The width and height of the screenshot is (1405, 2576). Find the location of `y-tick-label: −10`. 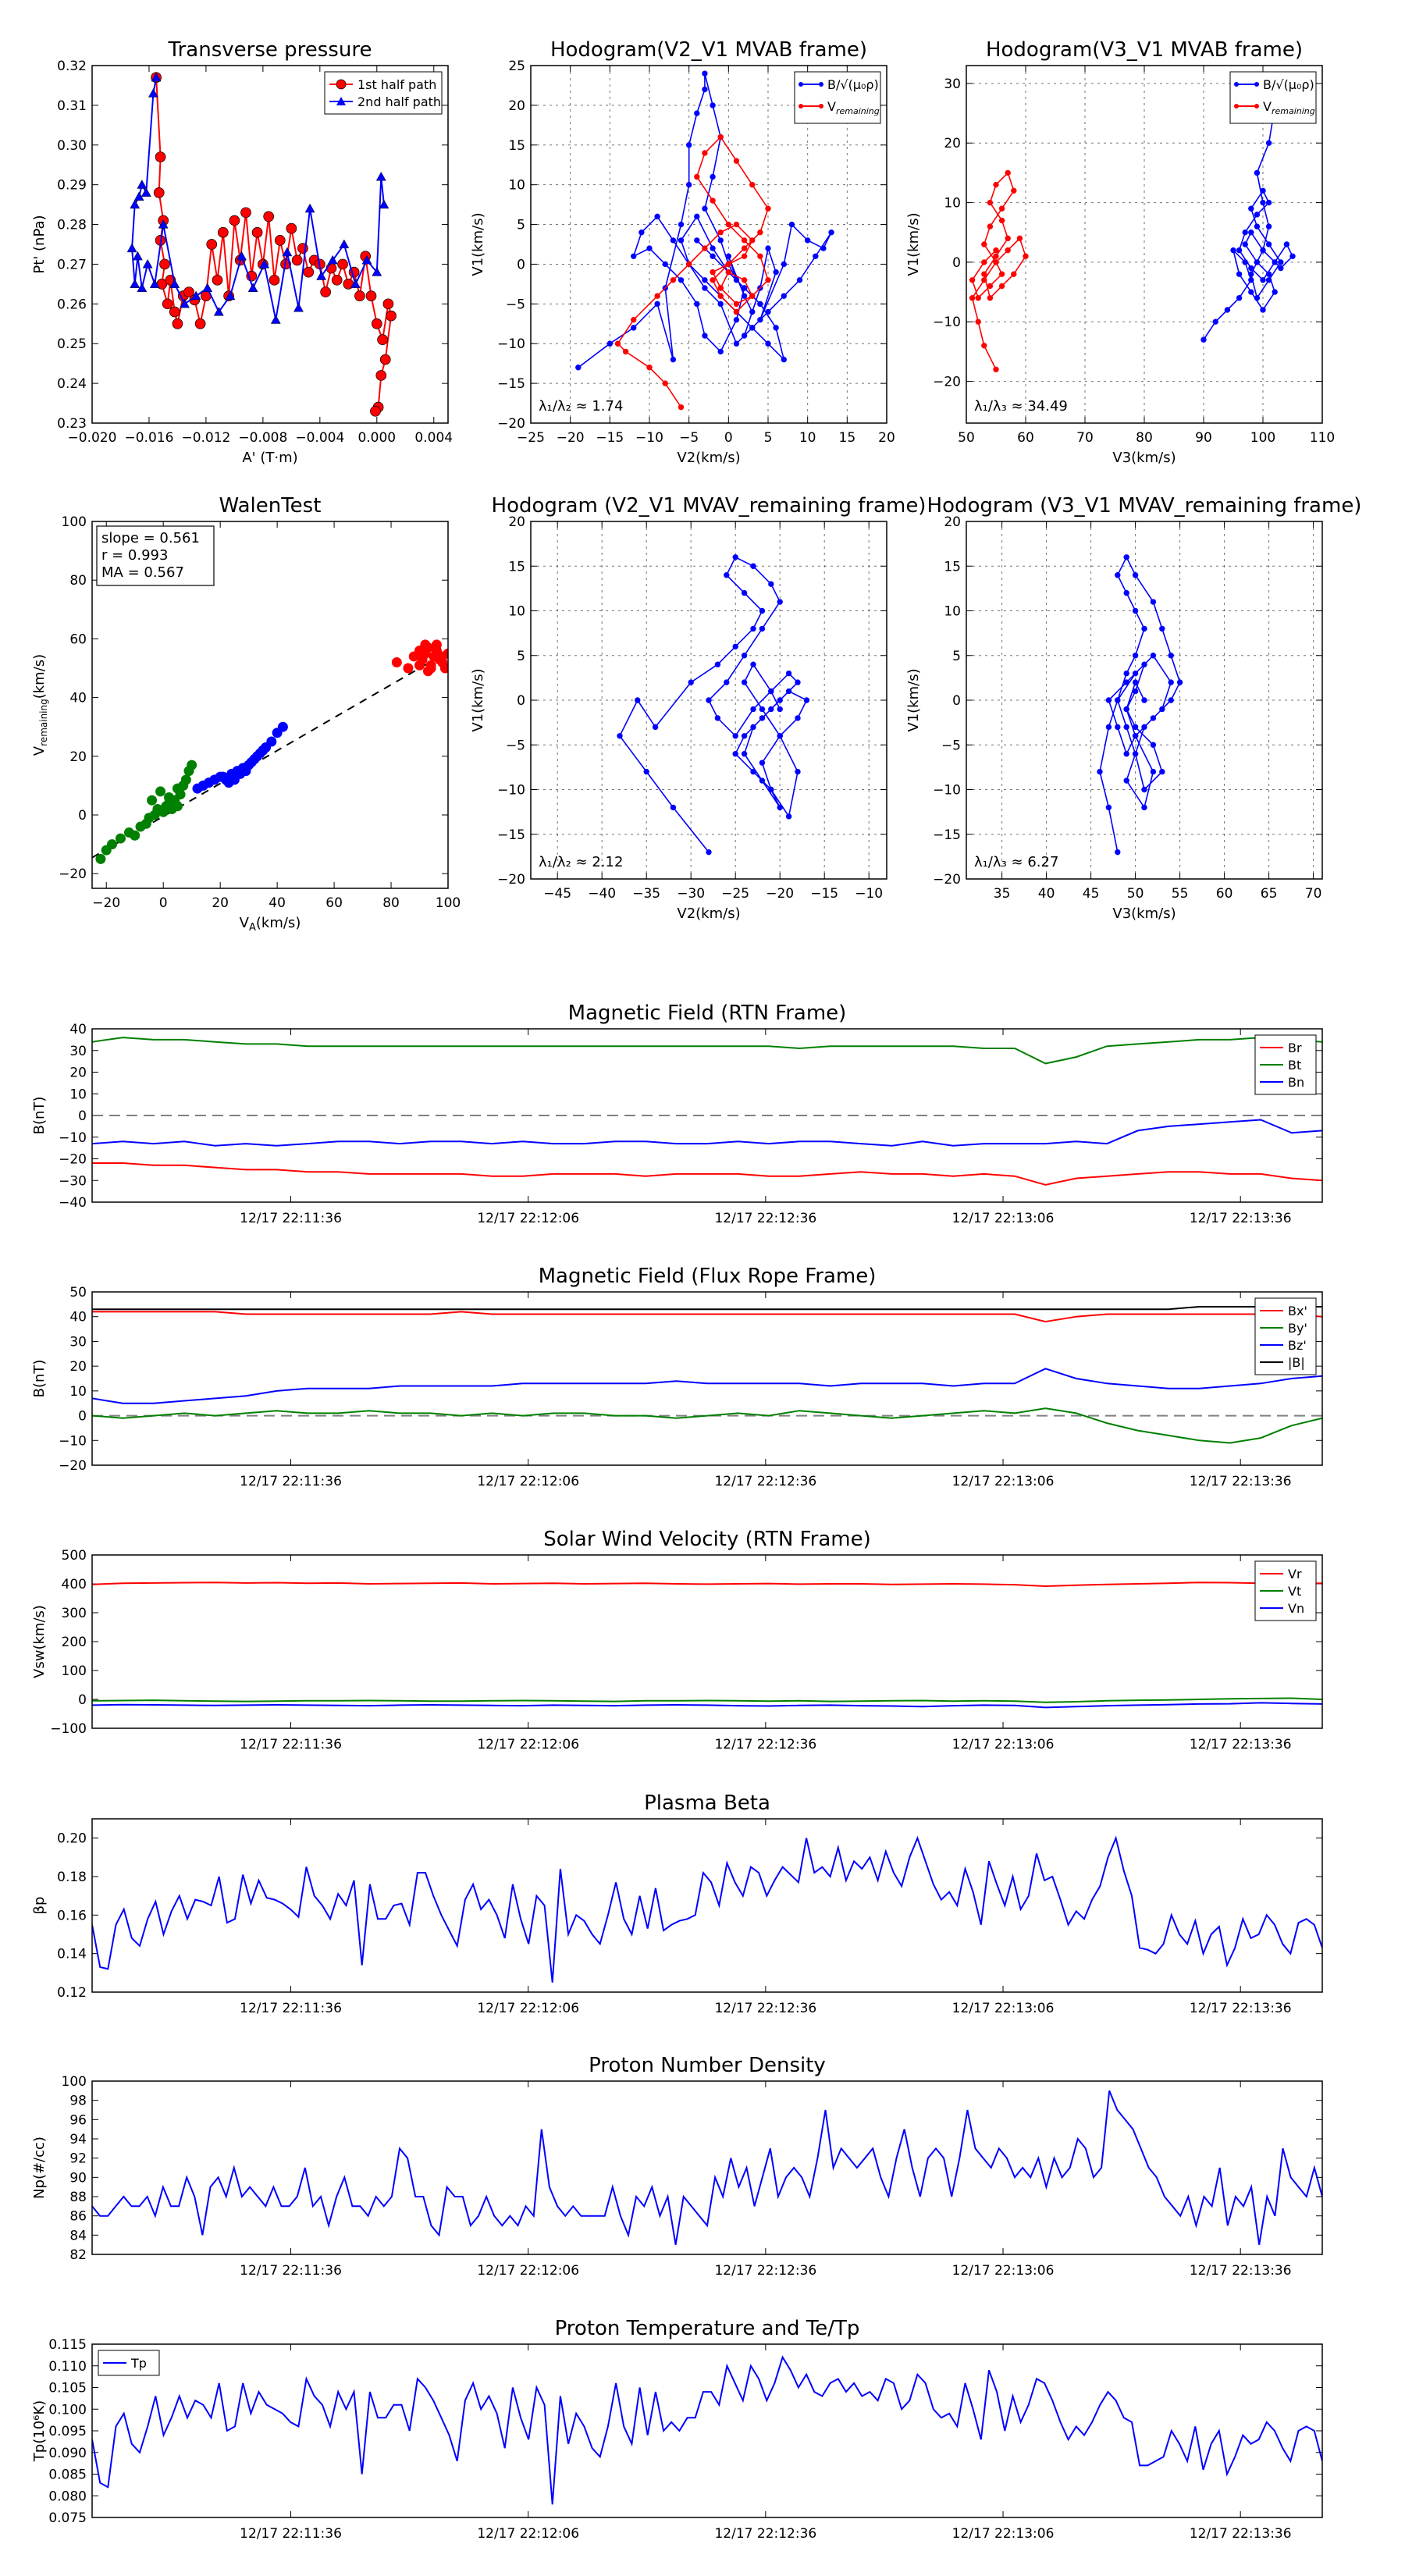

y-tick-label: −10 is located at coordinates (73, 1138).